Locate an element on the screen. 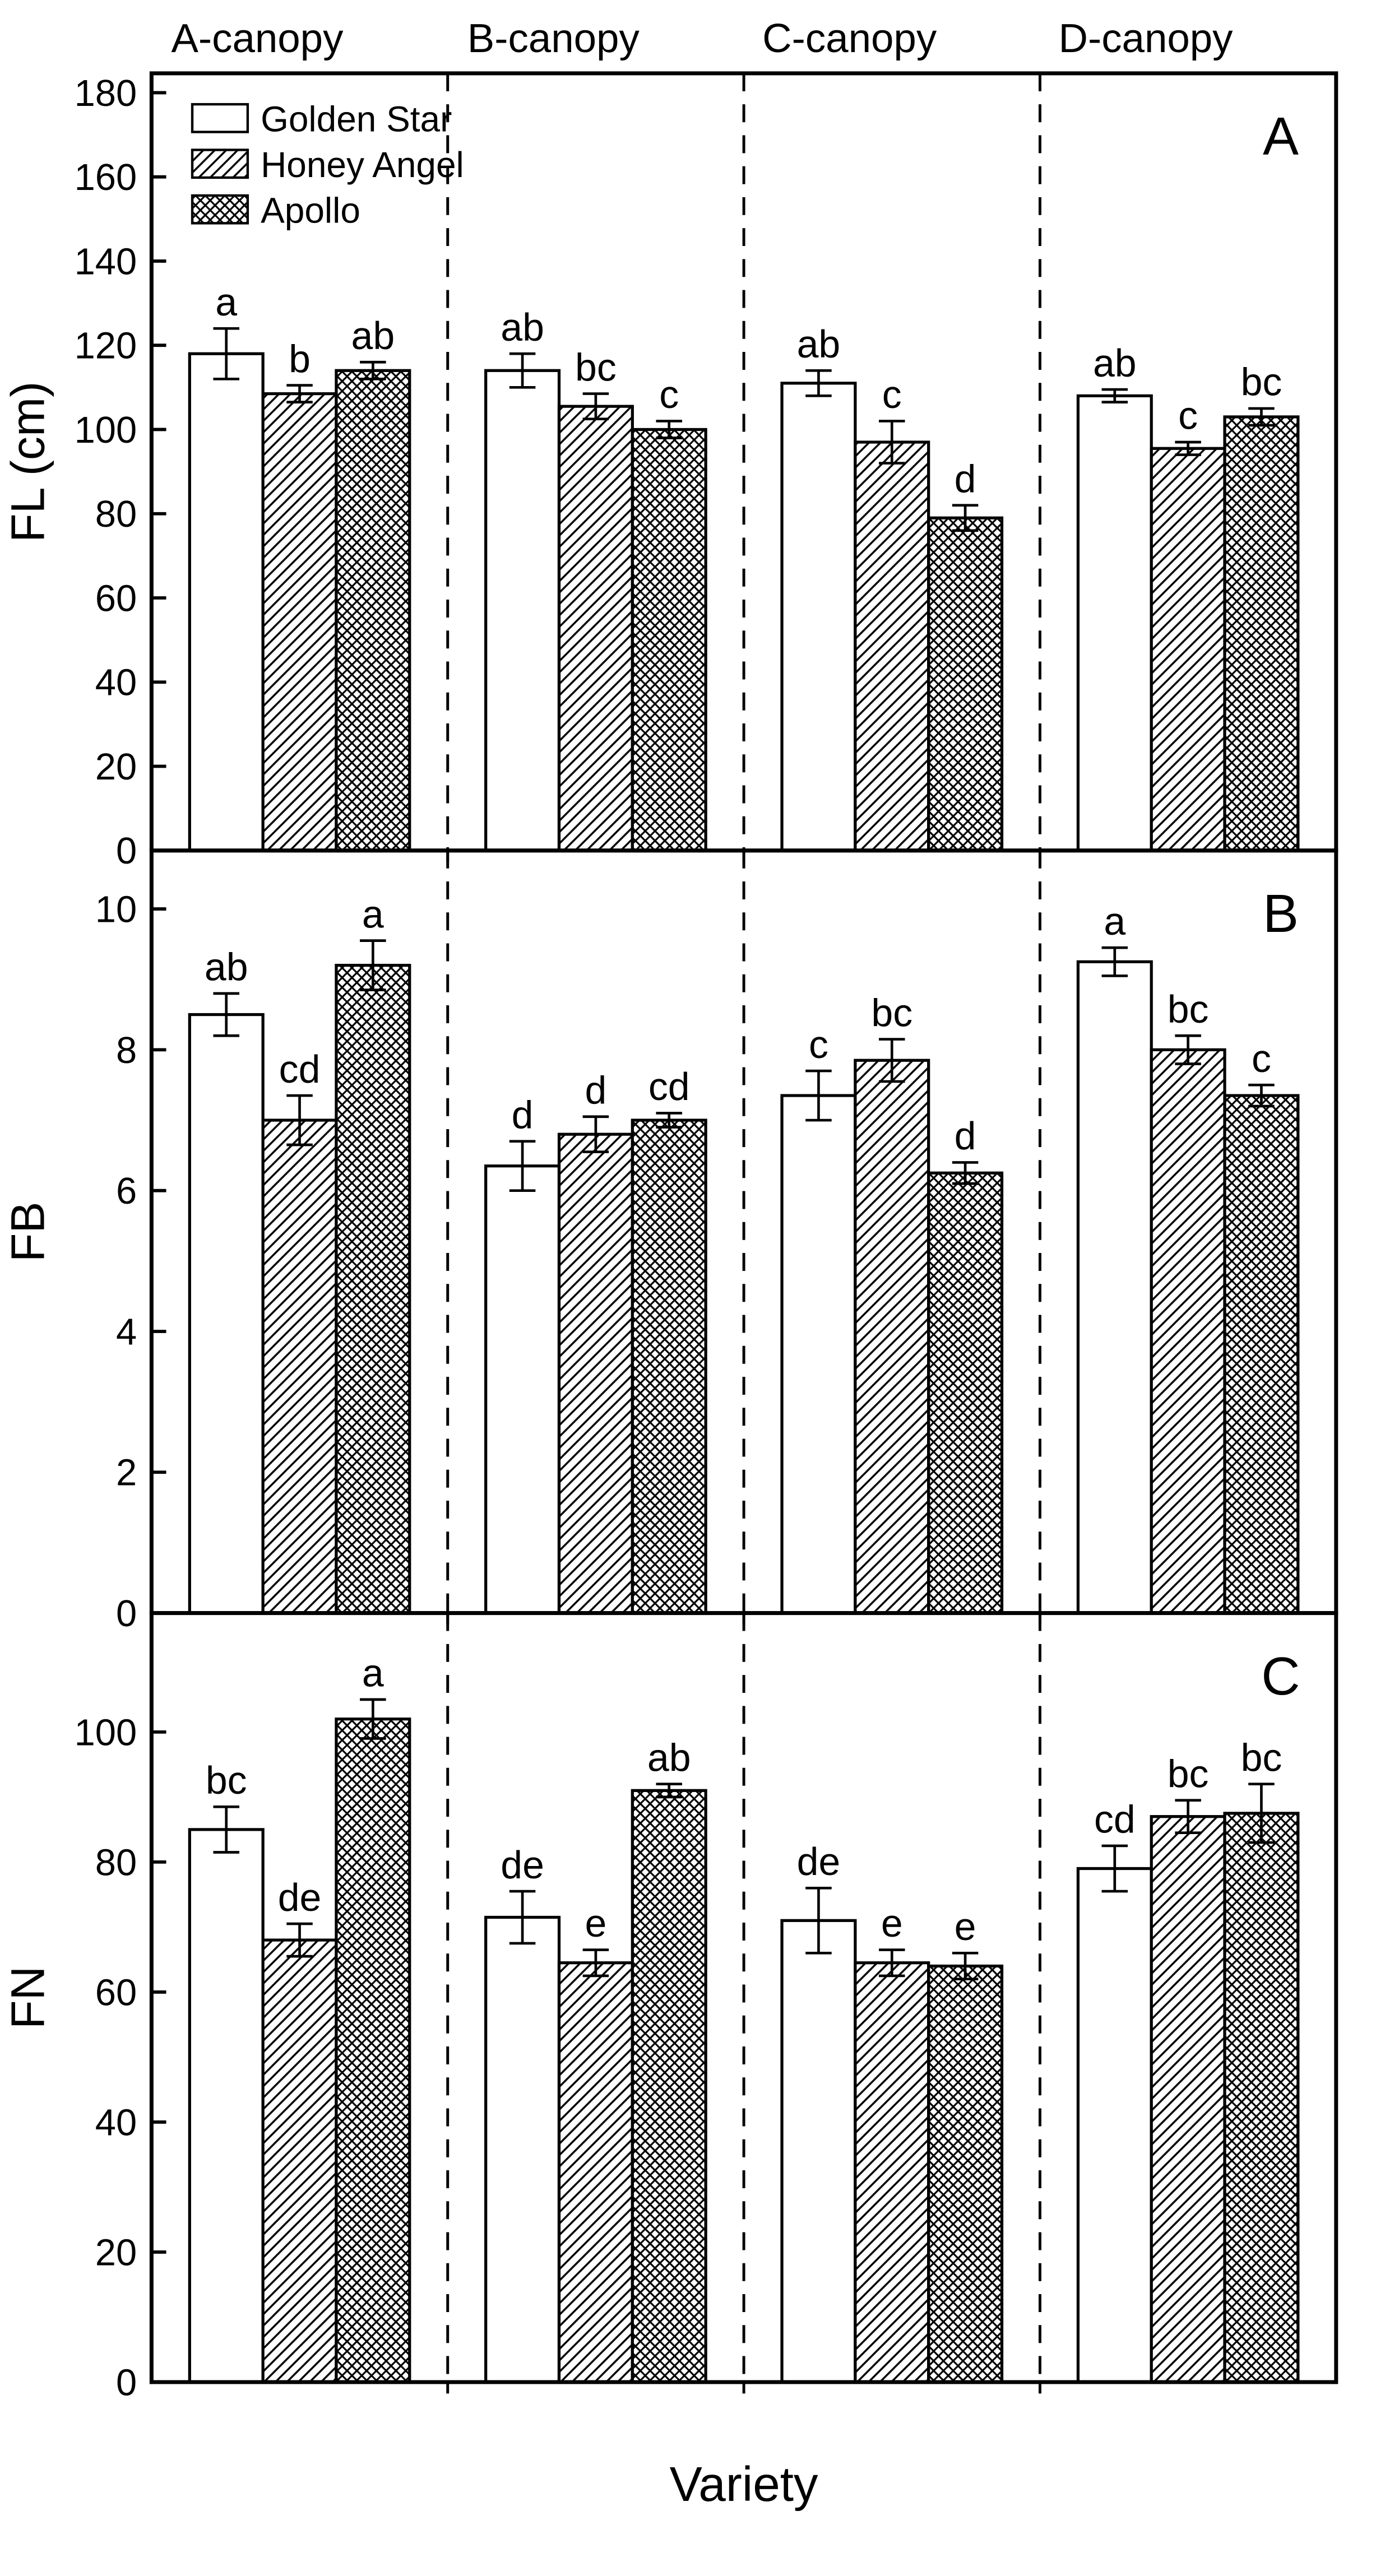 The width and height of the screenshot is (1385, 2576). panel-label: C is located at coordinates (1280, 1676).